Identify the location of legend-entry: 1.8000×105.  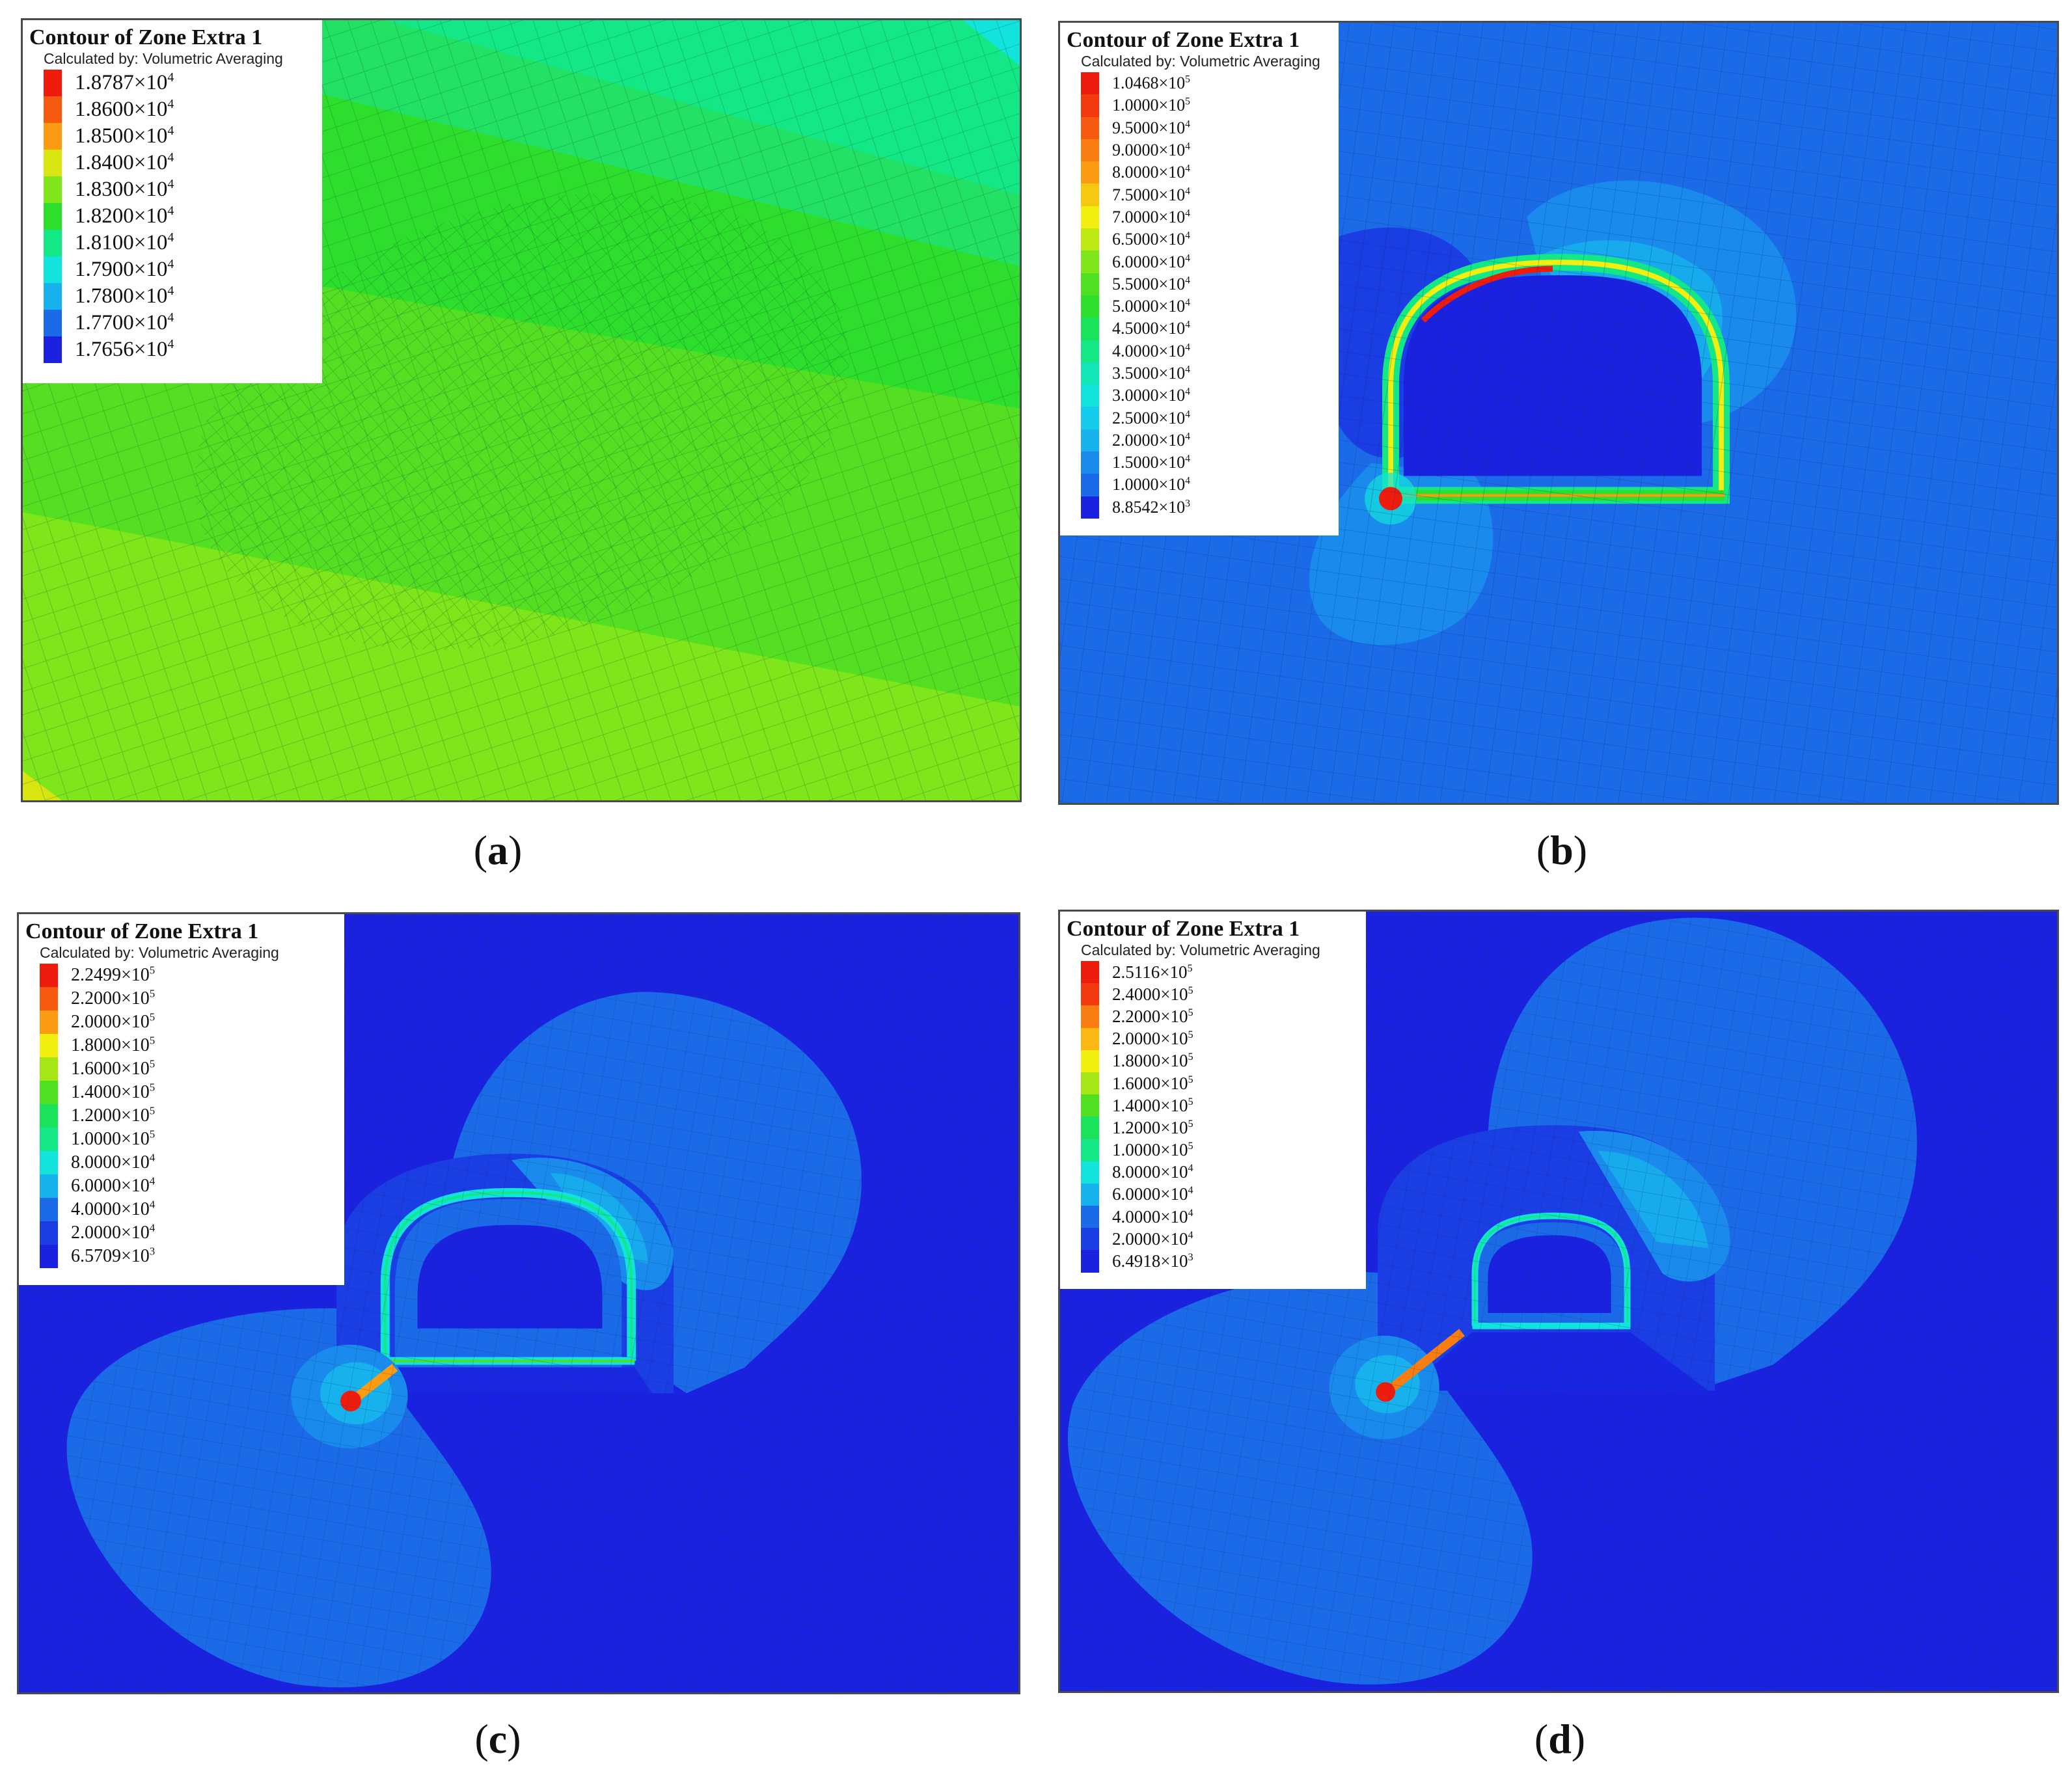
(189, 1045).